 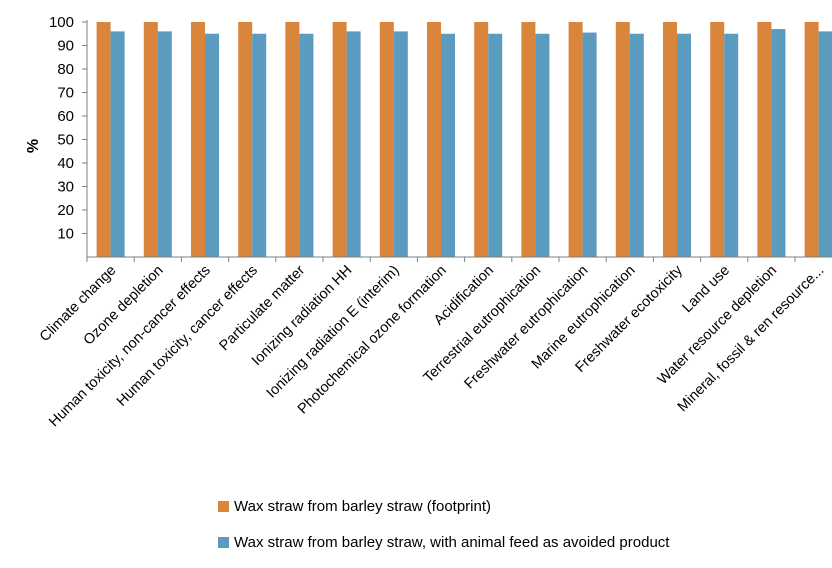 What do you see at coordinates (223, 506) in the screenshot?
I see `legend-swatch-footprint` at bounding box center [223, 506].